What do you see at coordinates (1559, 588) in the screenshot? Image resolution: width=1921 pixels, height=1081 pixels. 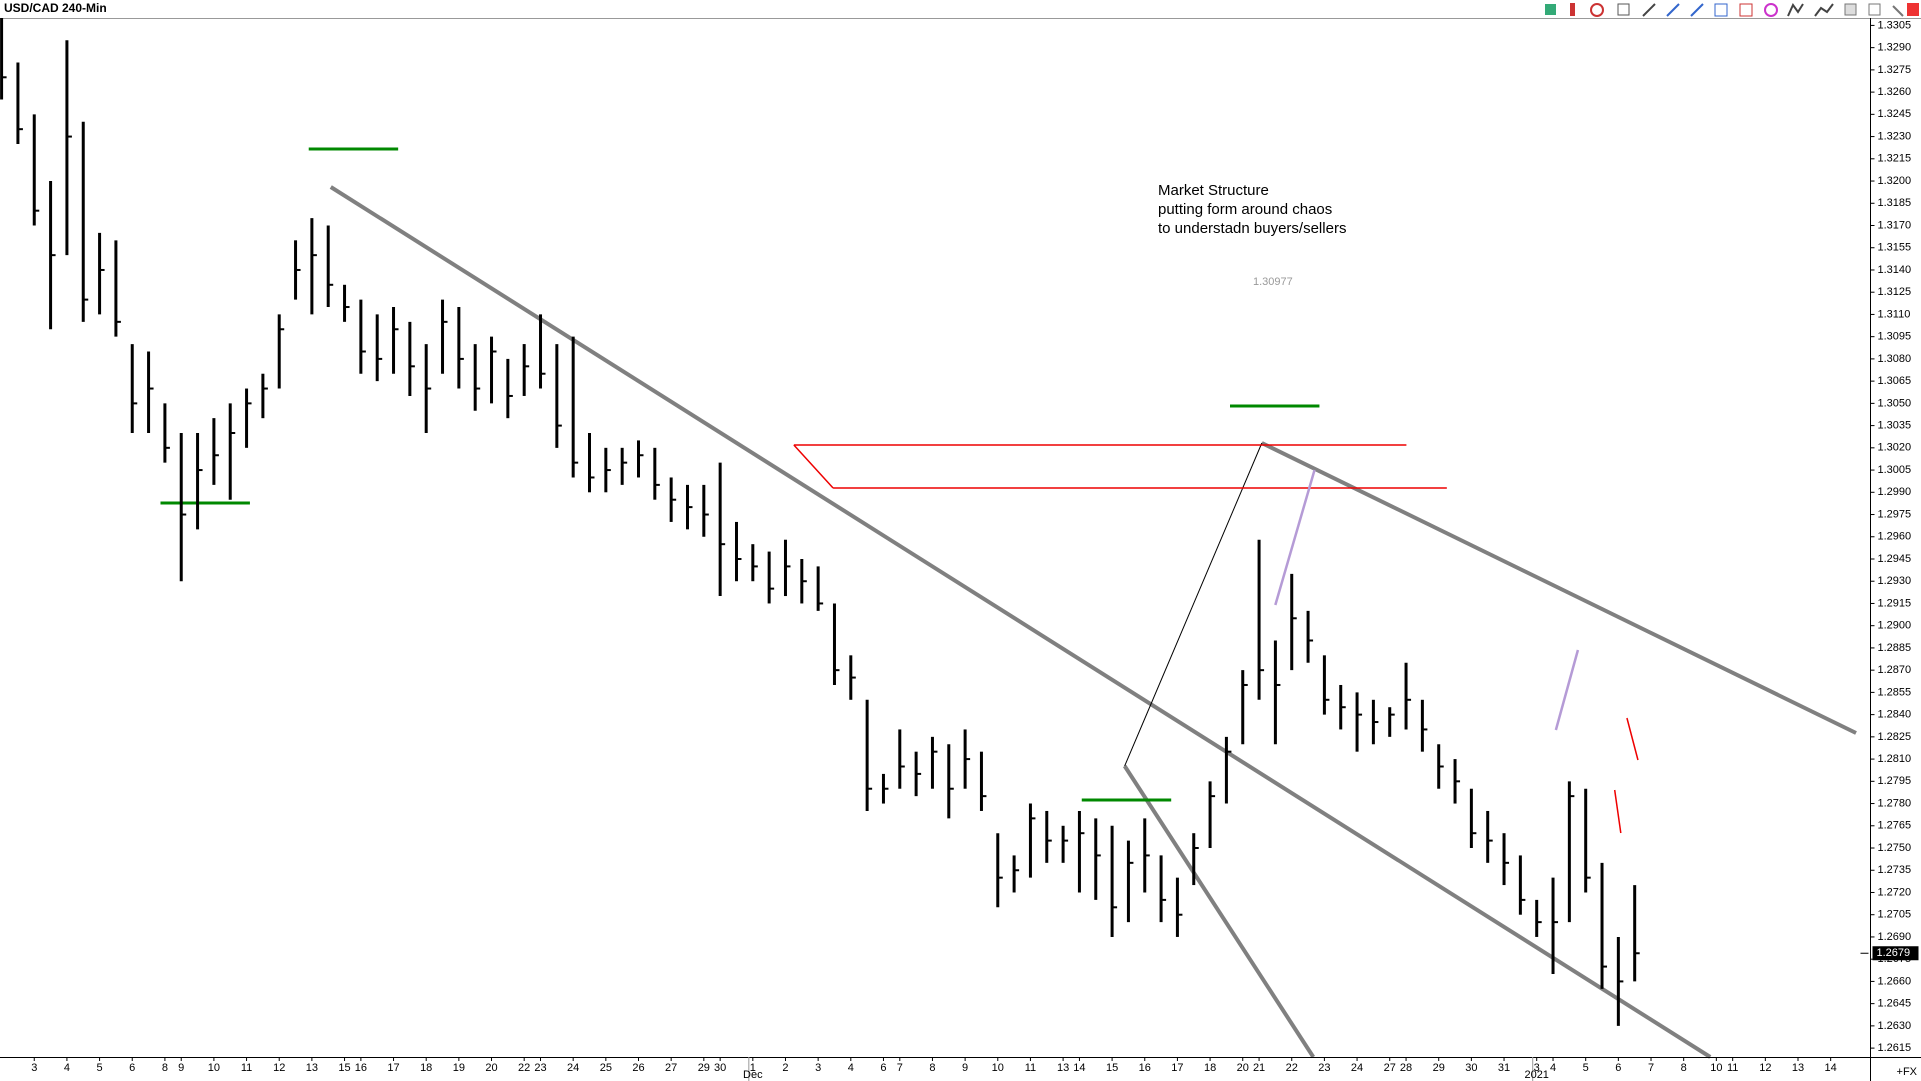 I see `trend-line` at bounding box center [1559, 588].